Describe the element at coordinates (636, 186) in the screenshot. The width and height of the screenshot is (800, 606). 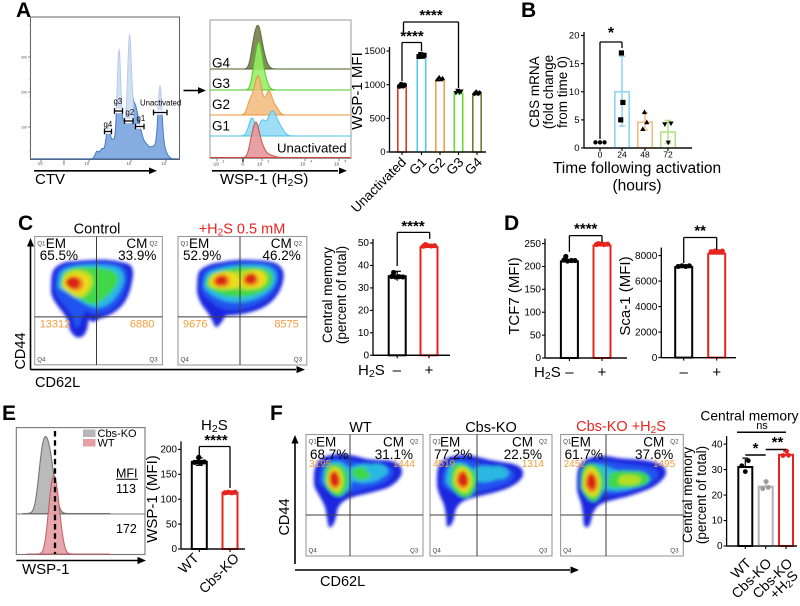
I see `svg-text: (hours)` at that location.